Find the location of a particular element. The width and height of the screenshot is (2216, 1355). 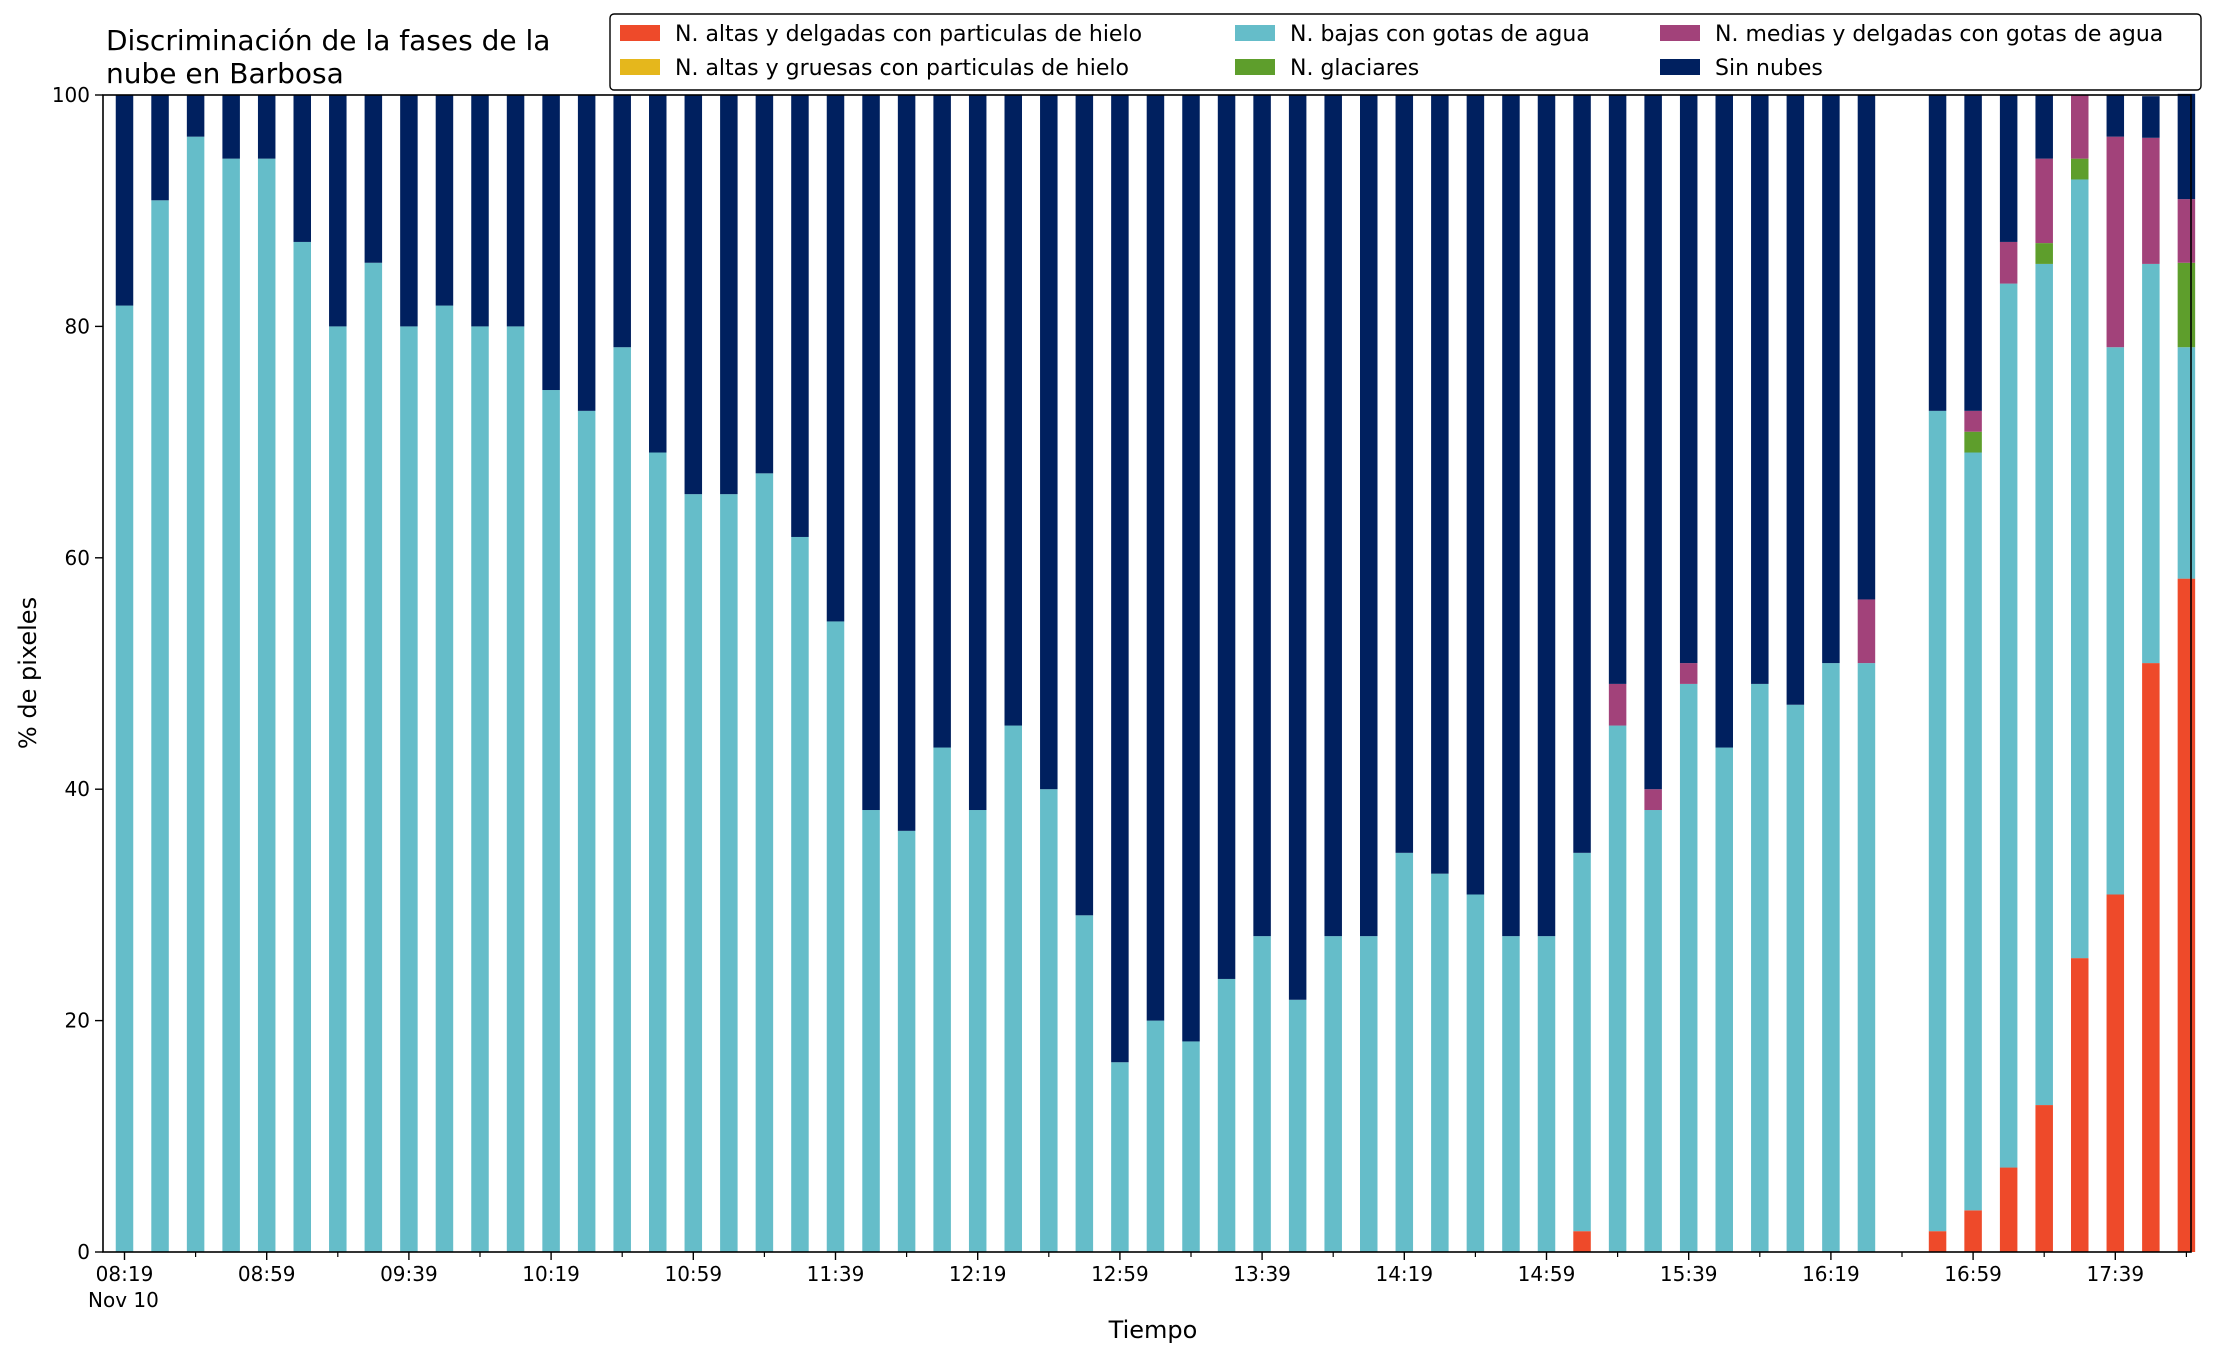

bar-segment-s4-t44 is located at coordinates (1688, 673).